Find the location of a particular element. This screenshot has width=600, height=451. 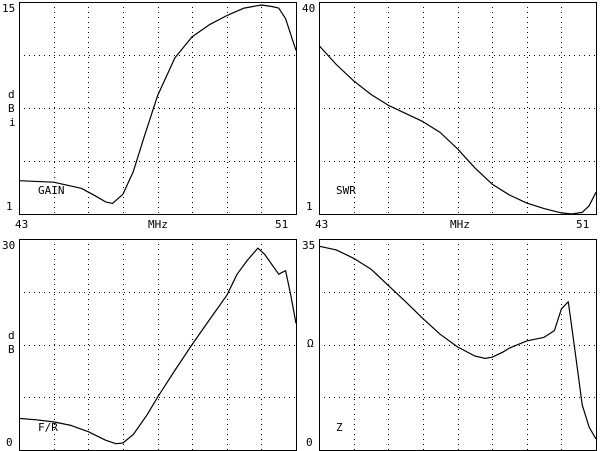

fr-y-unit-char-0: d is located at coordinates (11, 335).